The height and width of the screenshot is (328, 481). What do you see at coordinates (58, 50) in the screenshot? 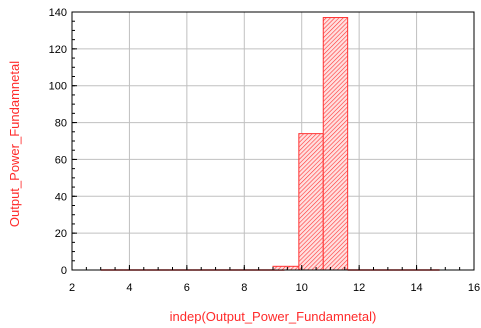
I see `y-tick-label: 120` at bounding box center [58, 50].